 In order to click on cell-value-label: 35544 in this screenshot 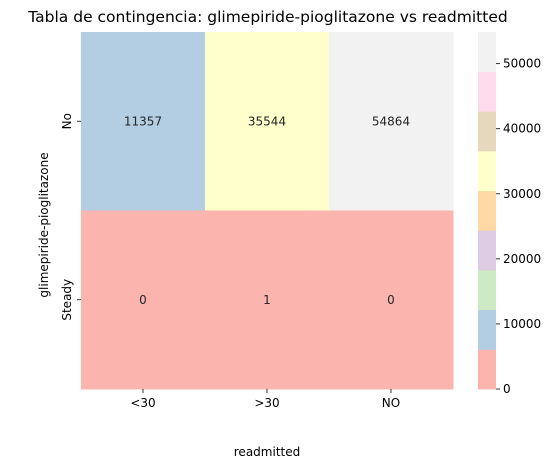, I will do `click(267, 121)`.